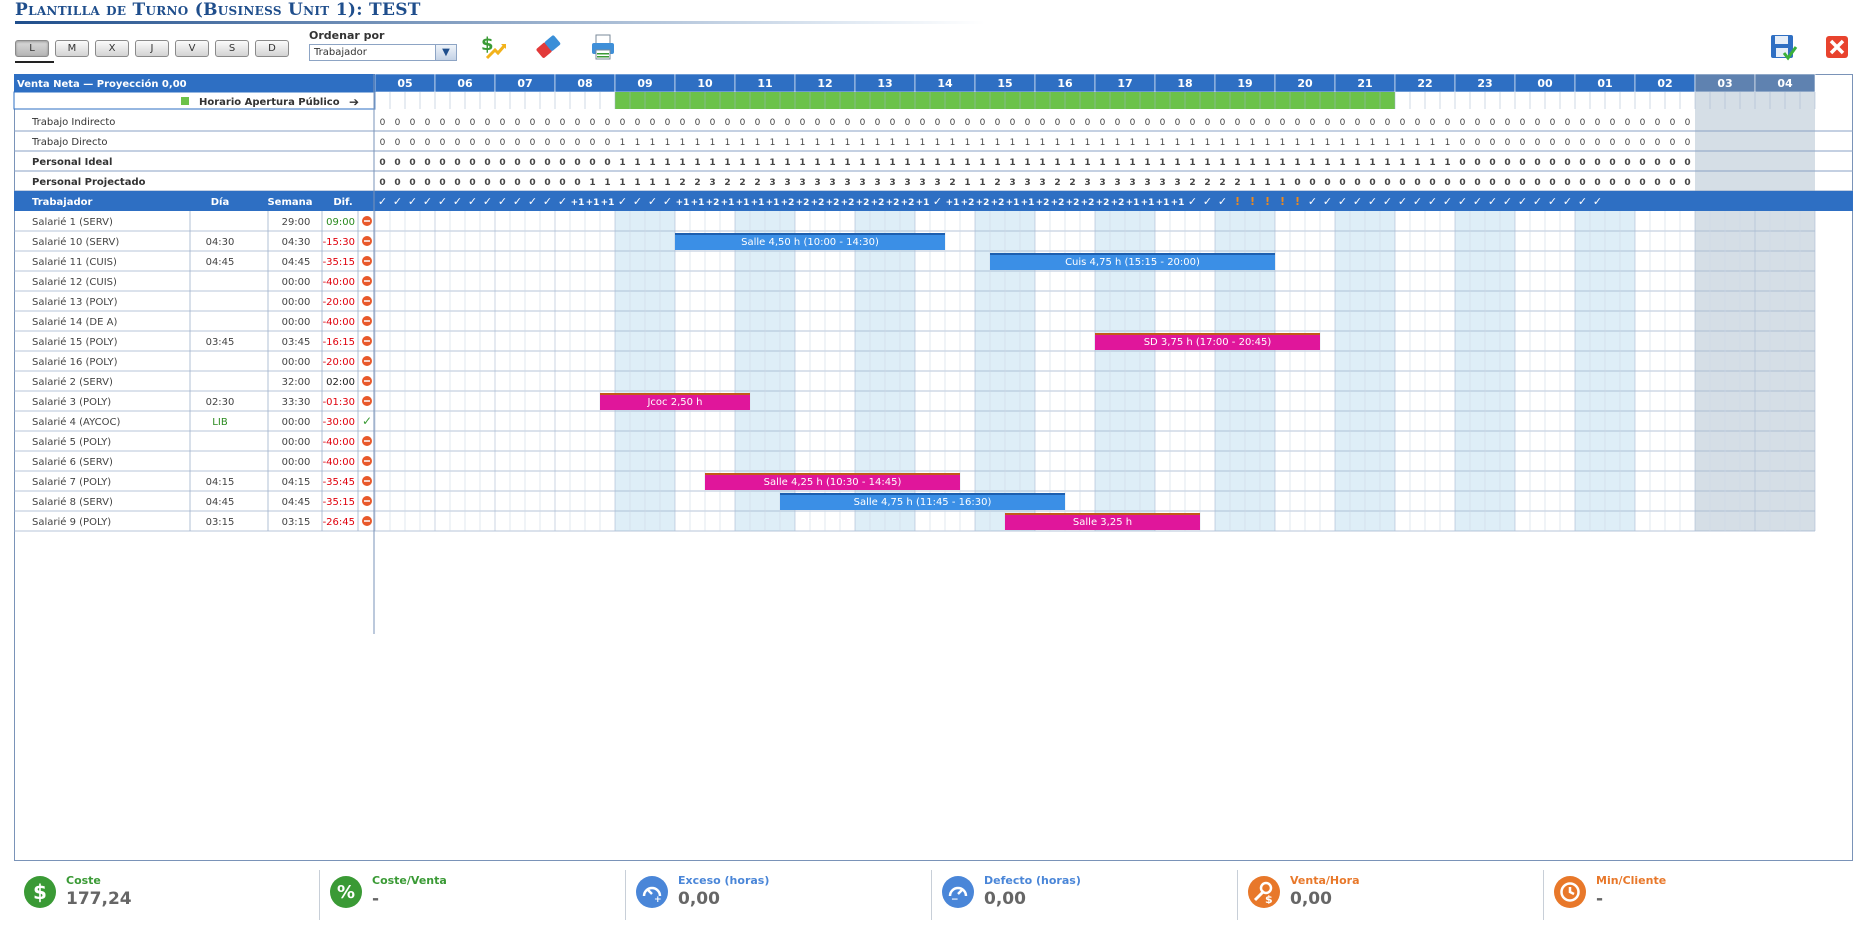 This screenshot has height=929, width=1861. What do you see at coordinates (339, 522) in the screenshot?
I see `worker-diff: -26:45` at bounding box center [339, 522].